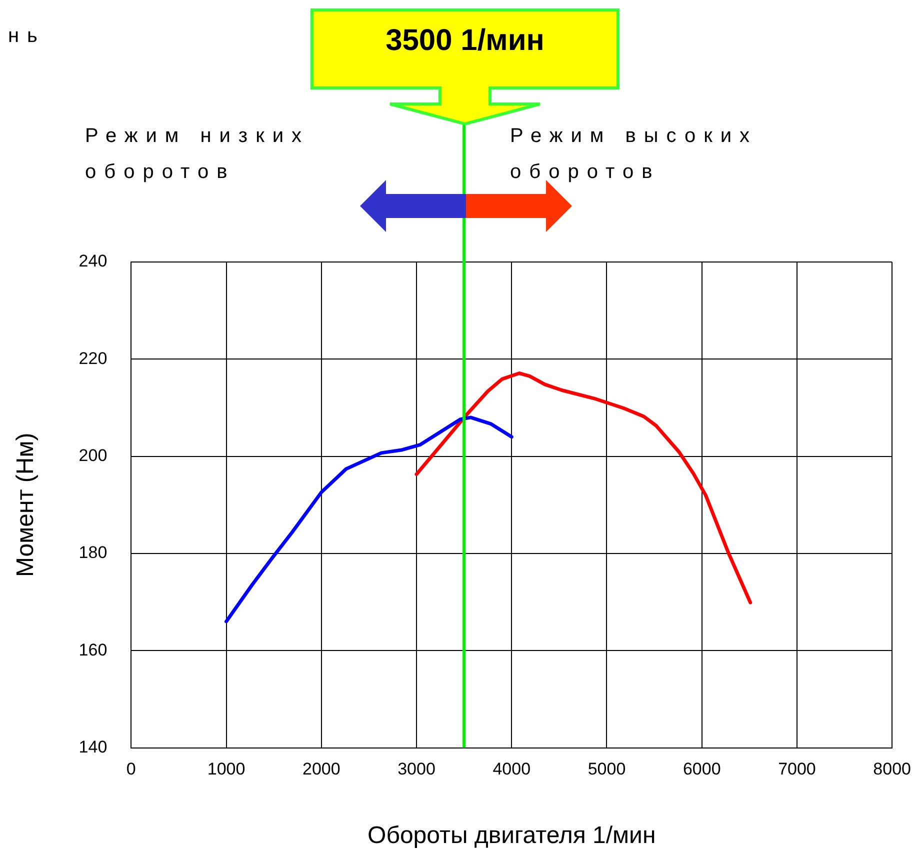  Describe the element at coordinates (417, 769) in the screenshot. I see `x-tick-label: 3000` at that location.